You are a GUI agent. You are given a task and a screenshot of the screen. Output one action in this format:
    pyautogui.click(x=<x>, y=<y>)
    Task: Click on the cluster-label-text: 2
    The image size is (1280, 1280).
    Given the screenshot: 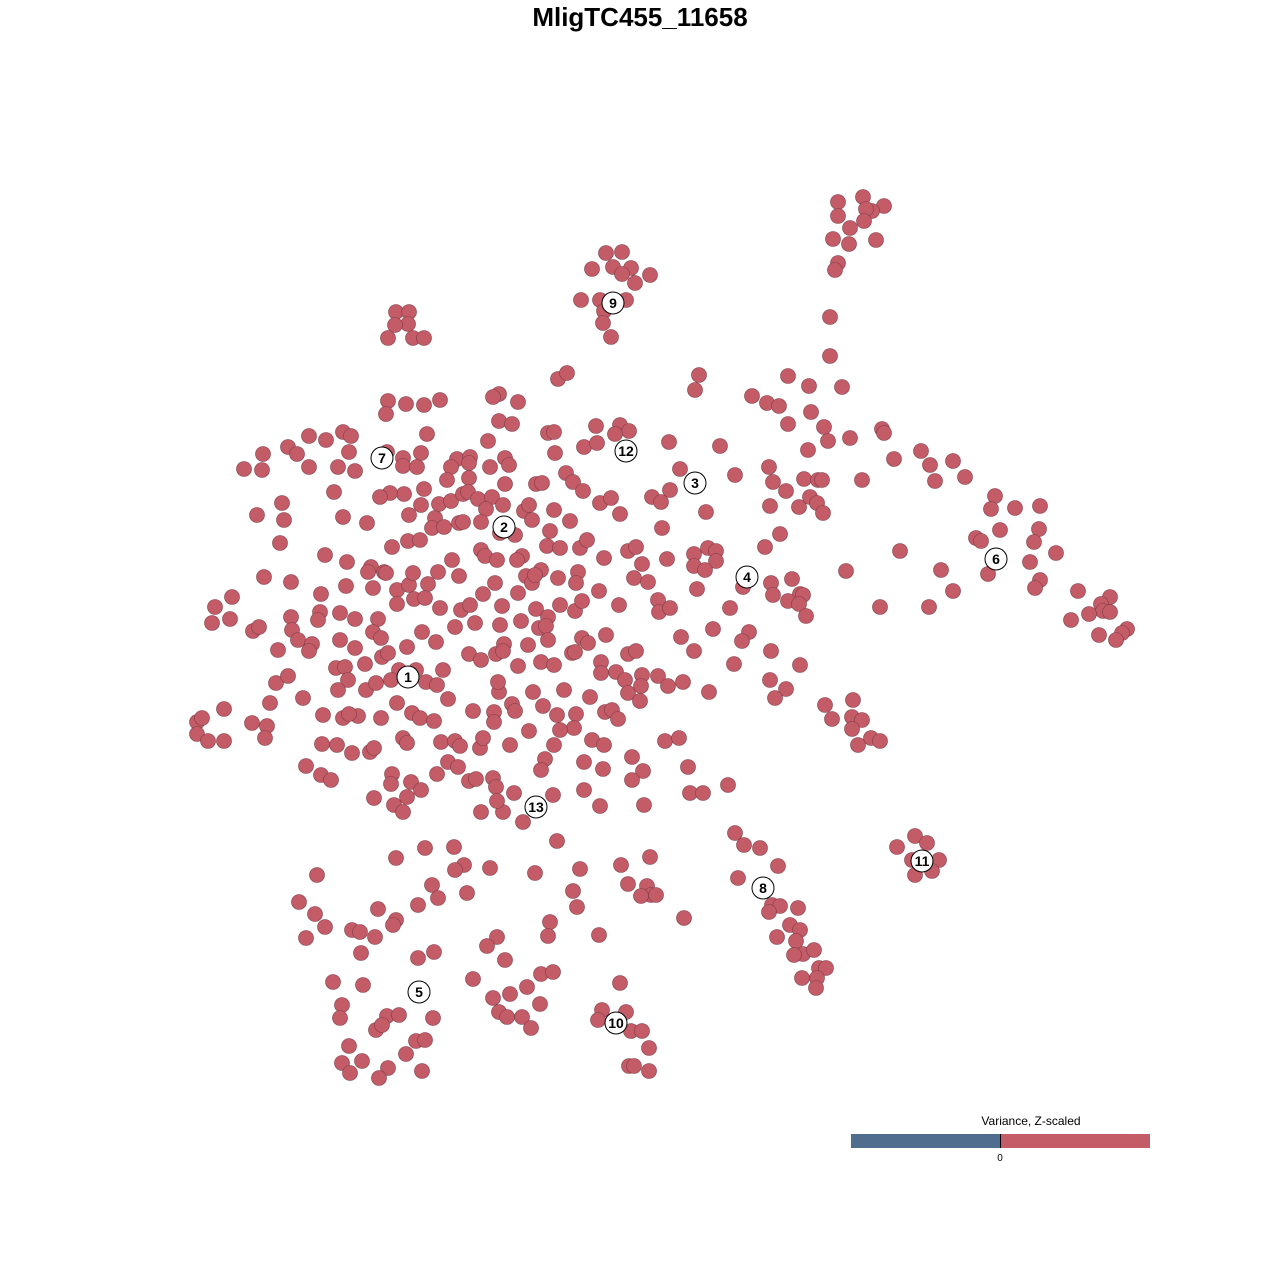 What is the action you would take?
    pyautogui.click(x=504, y=527)
    